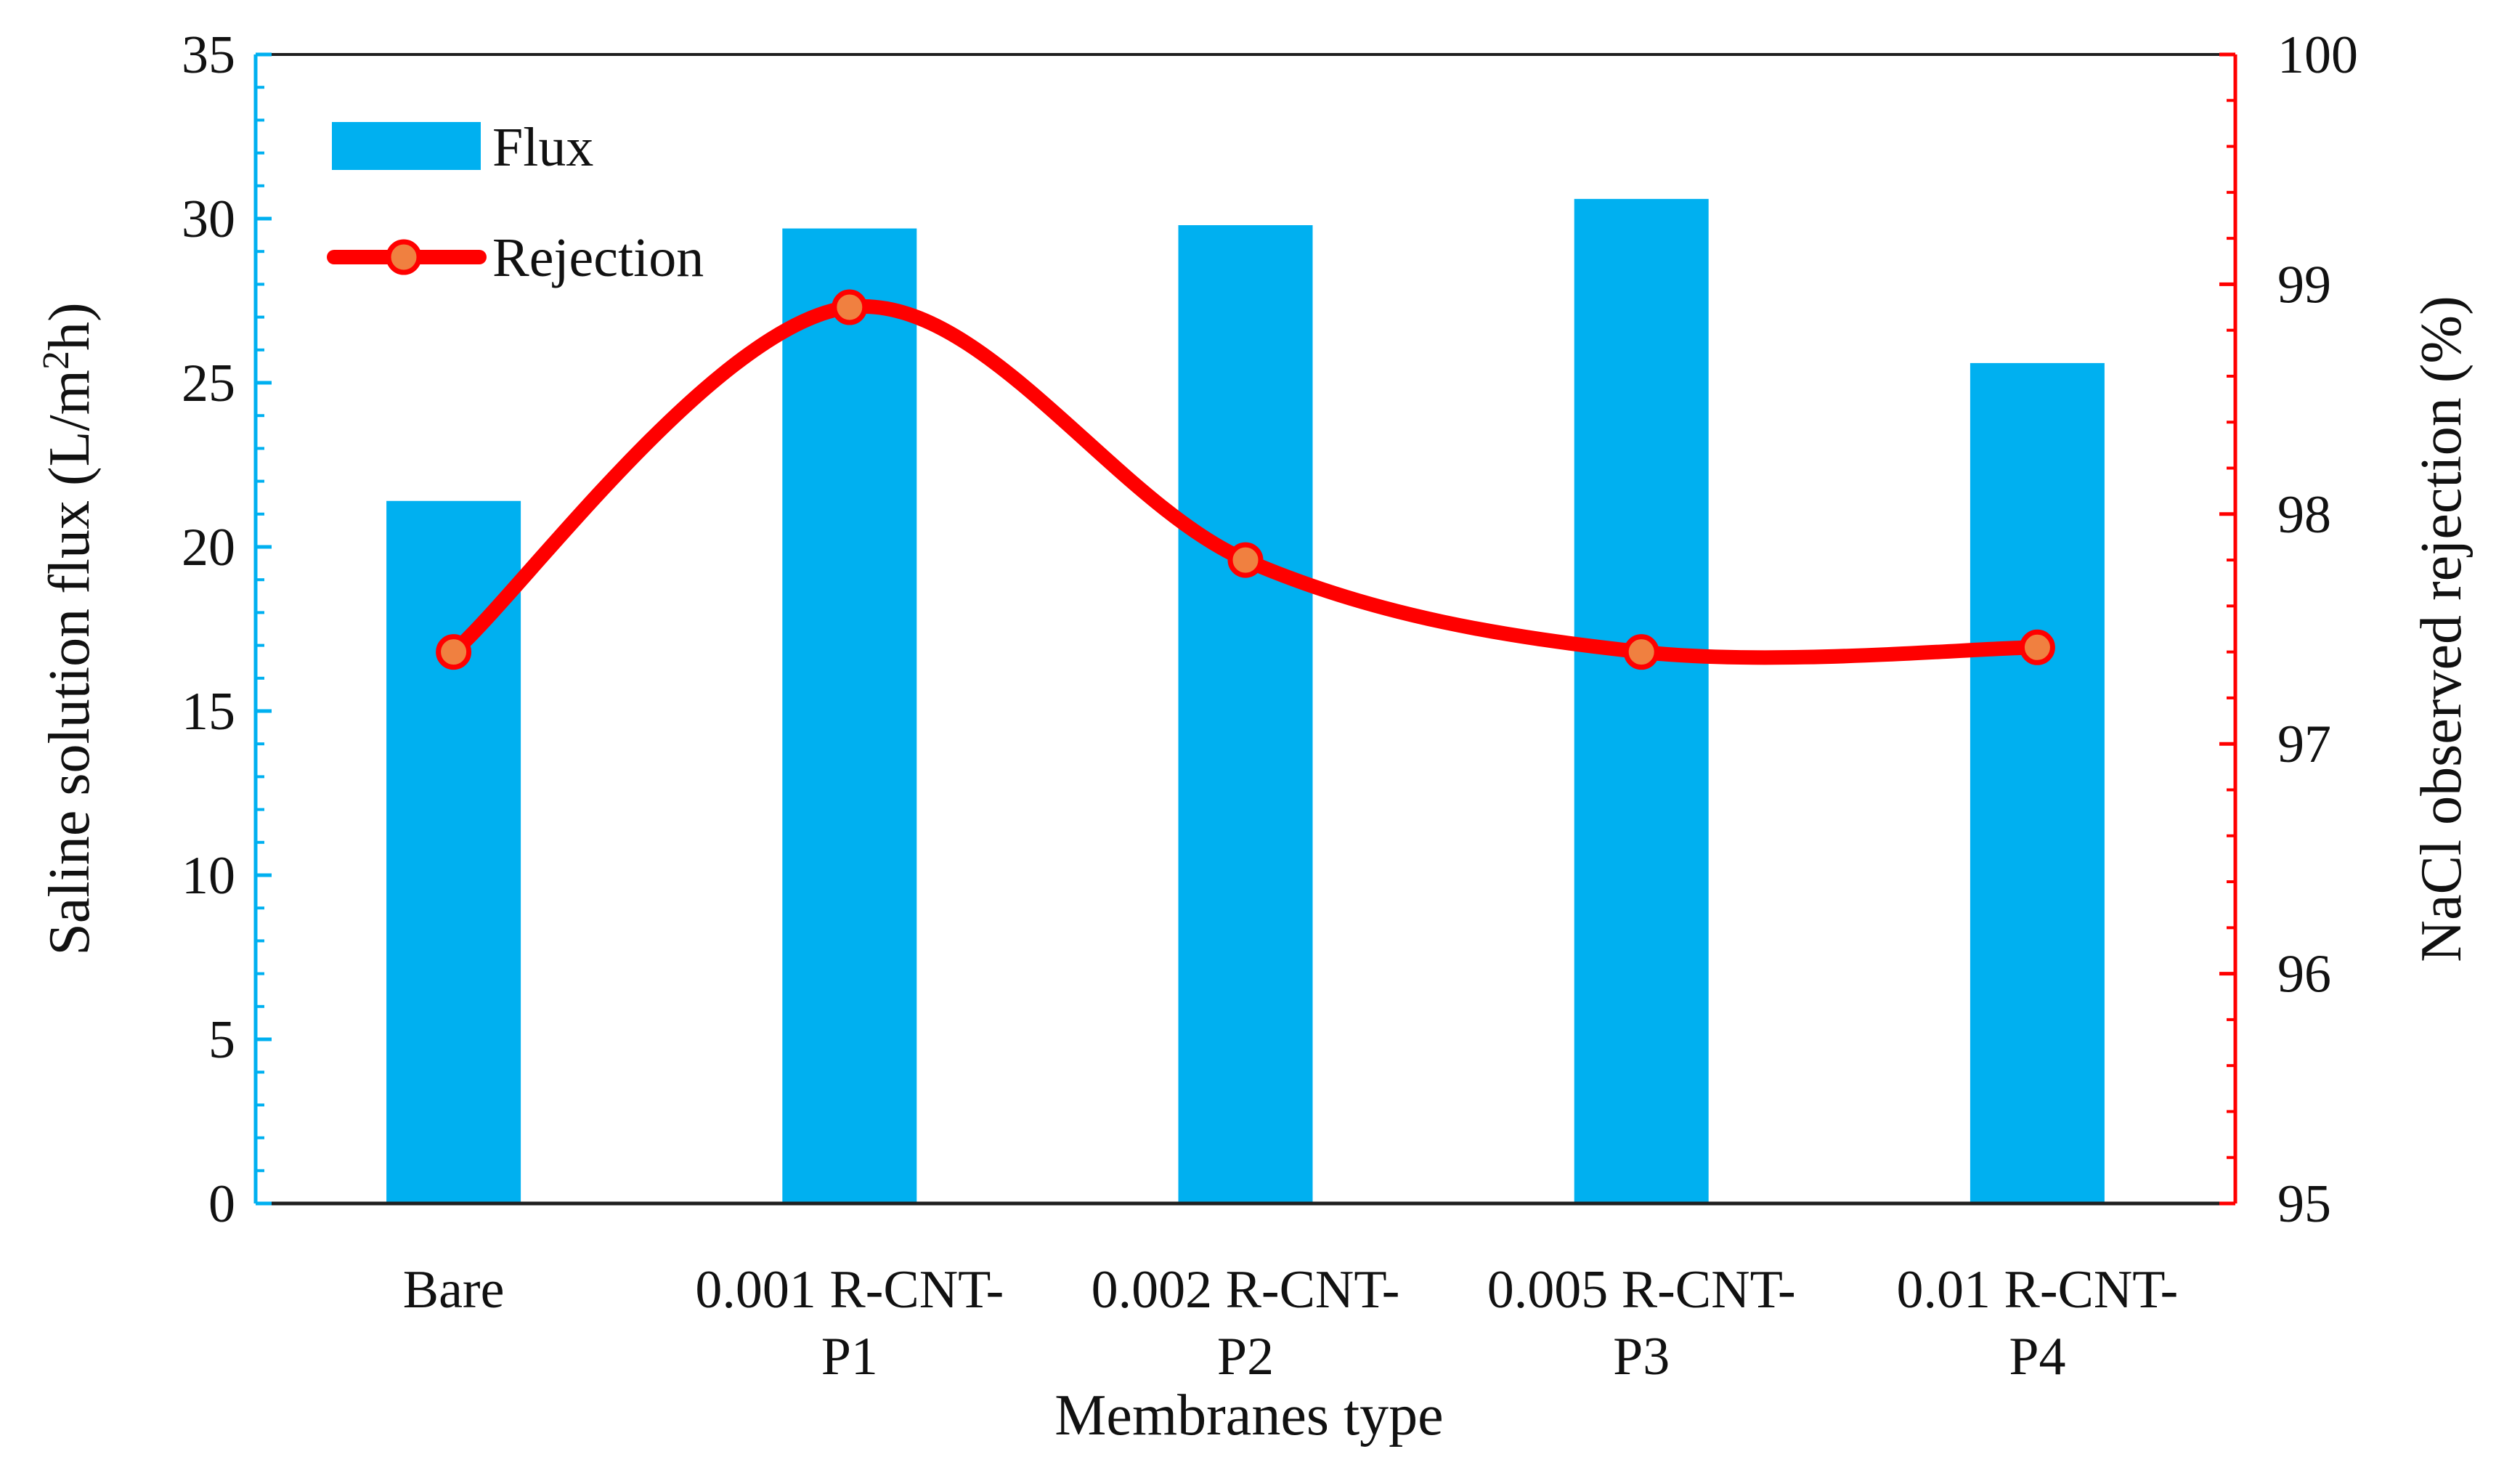  I want to click on left-axis-title-sup: 2, so click(56, 360).